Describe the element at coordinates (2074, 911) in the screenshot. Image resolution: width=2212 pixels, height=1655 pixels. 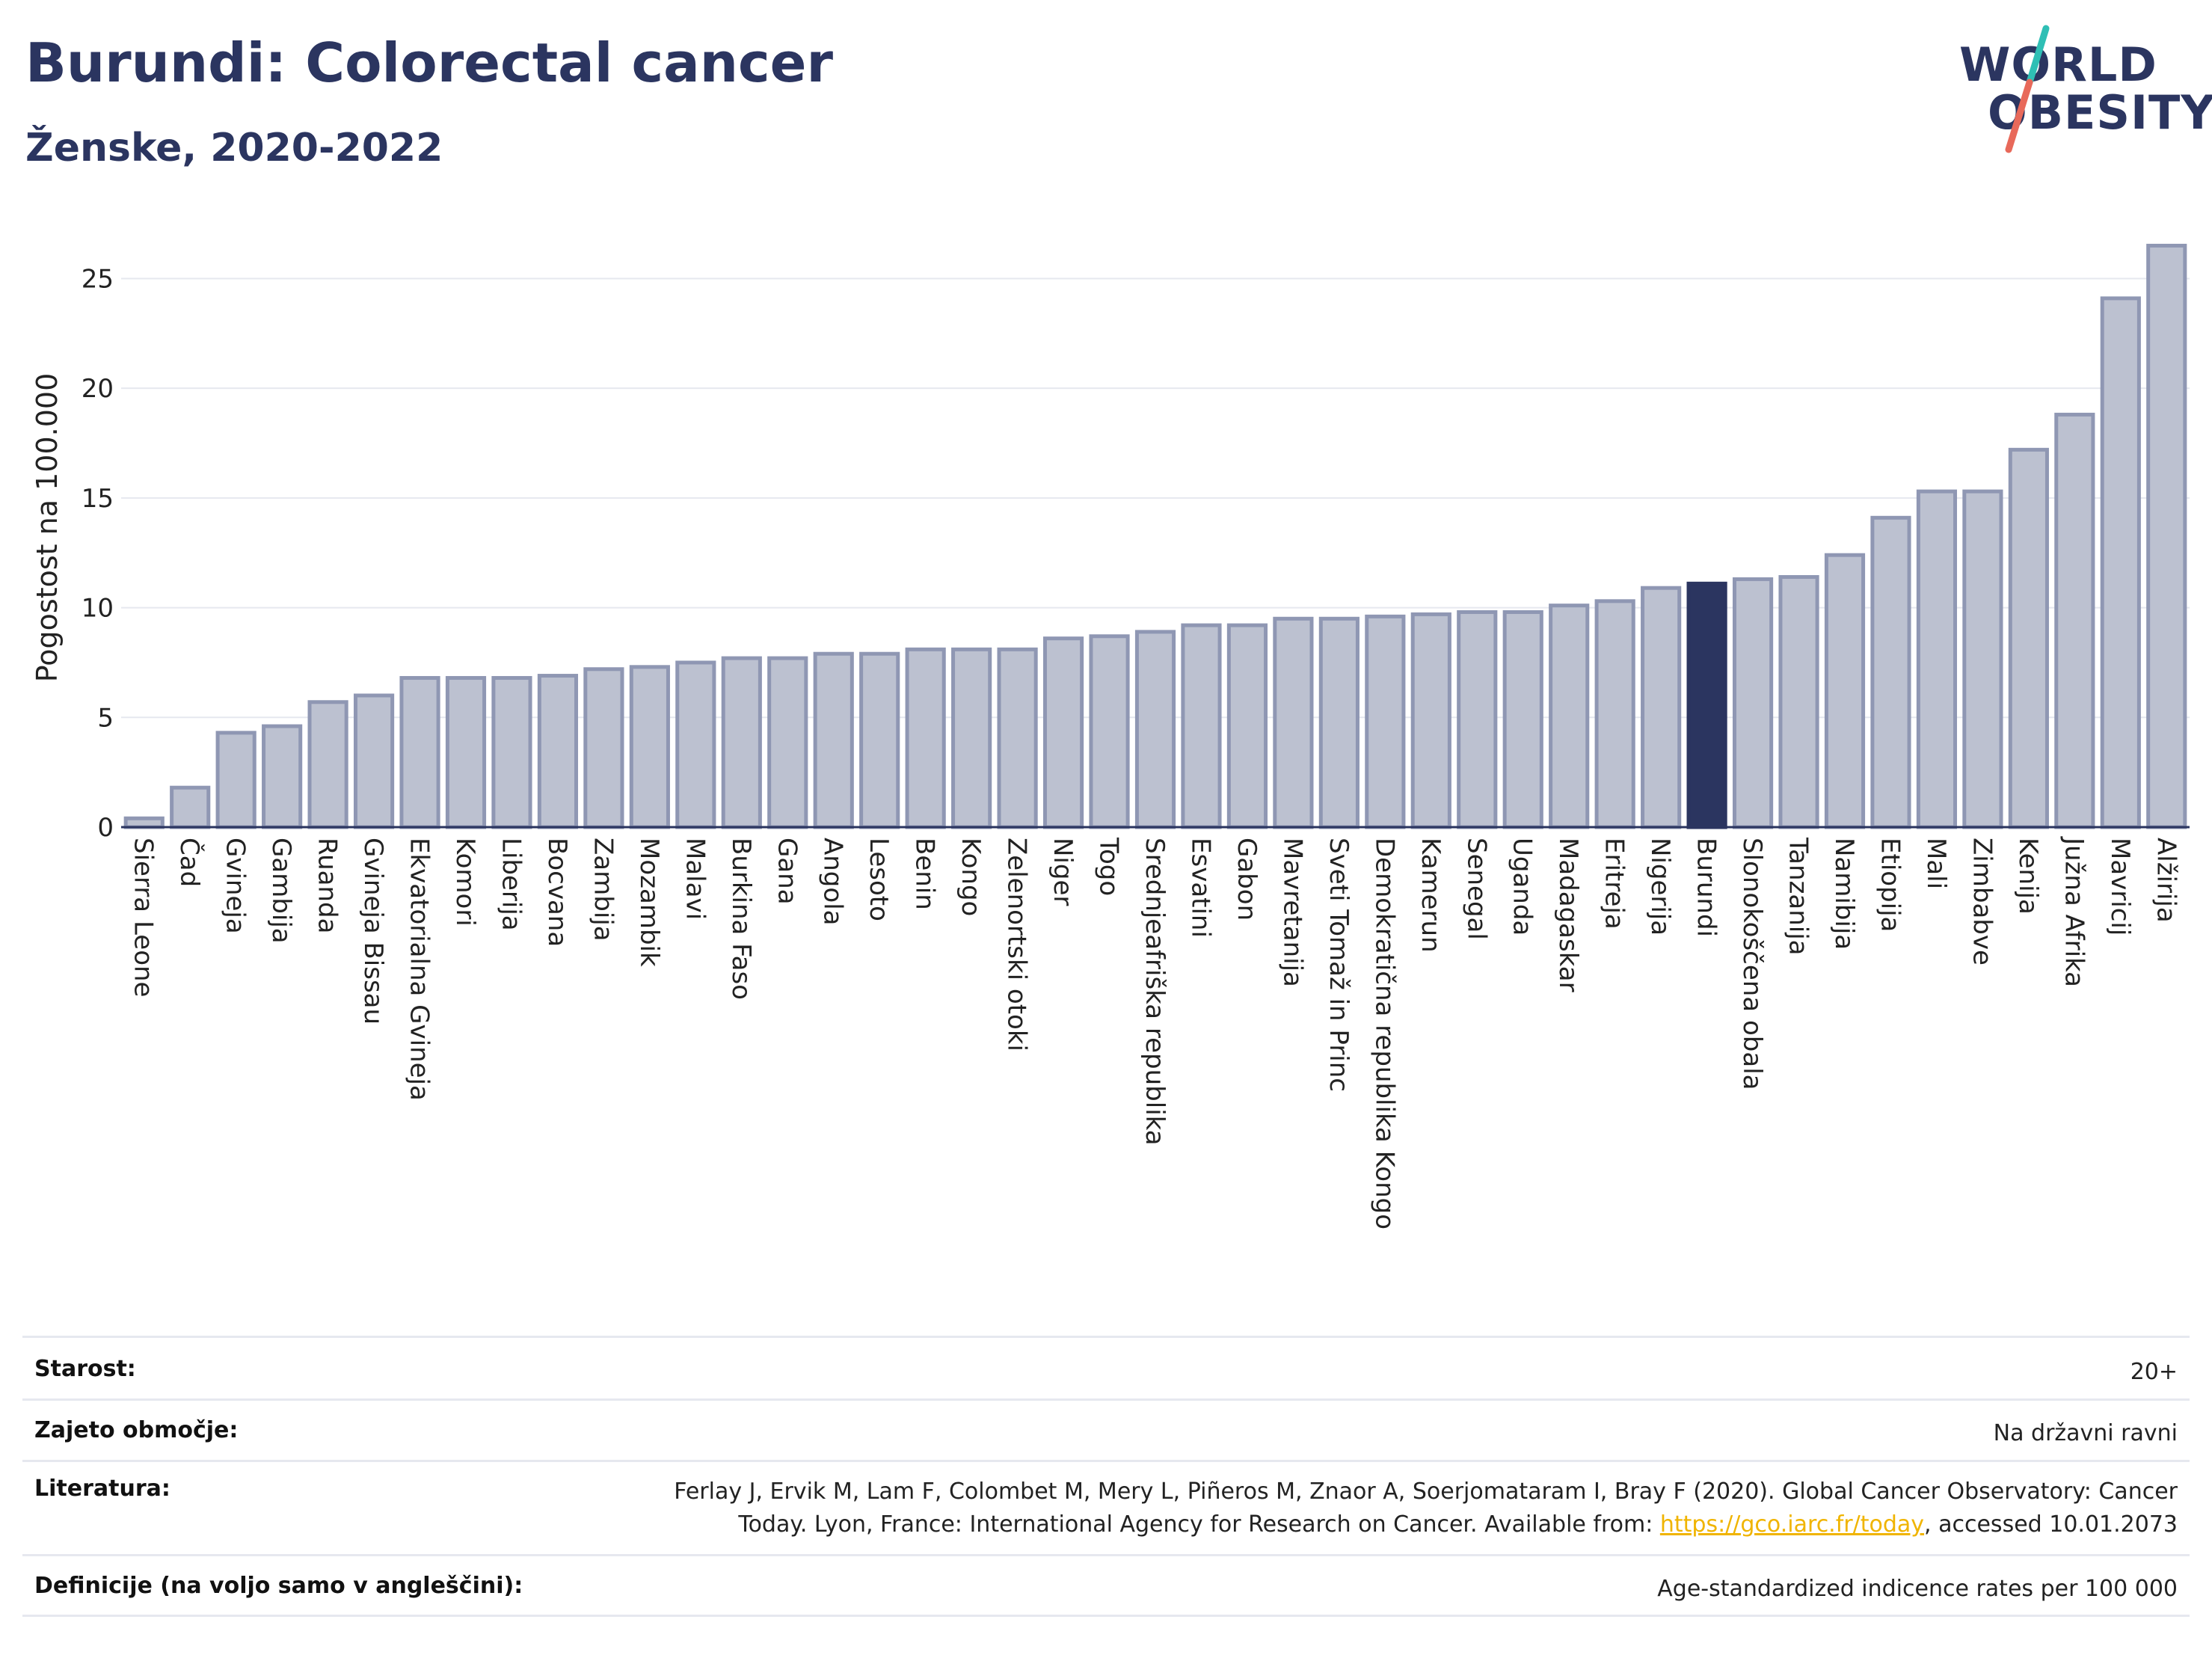
I see `x-tick-label: Južna Afrika` at that location.